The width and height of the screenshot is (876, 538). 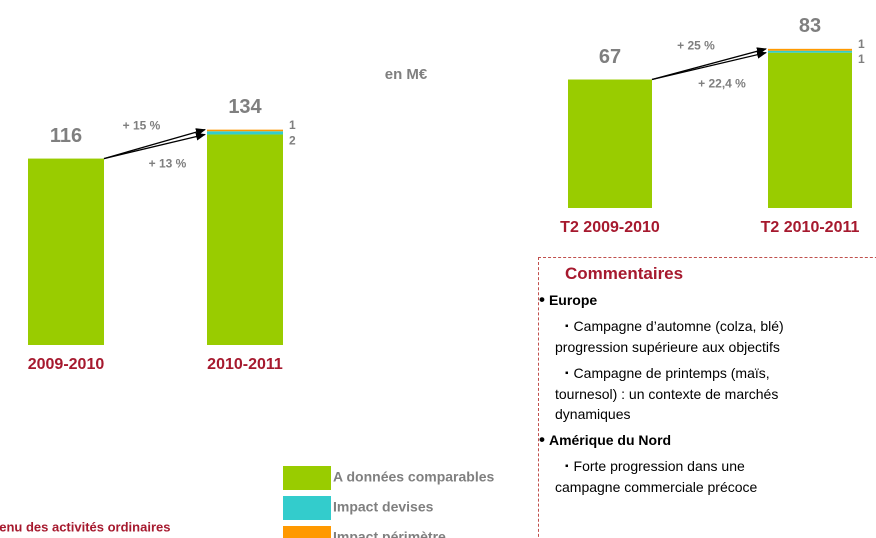 I want to click on comment-line: Forte progression dans une, so click(x=715, y=466).